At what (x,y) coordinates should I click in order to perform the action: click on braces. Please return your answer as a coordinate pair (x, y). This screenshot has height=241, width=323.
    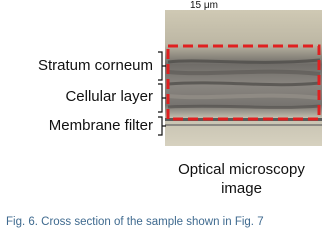
    Looking at the image, I should click on (162, 93).